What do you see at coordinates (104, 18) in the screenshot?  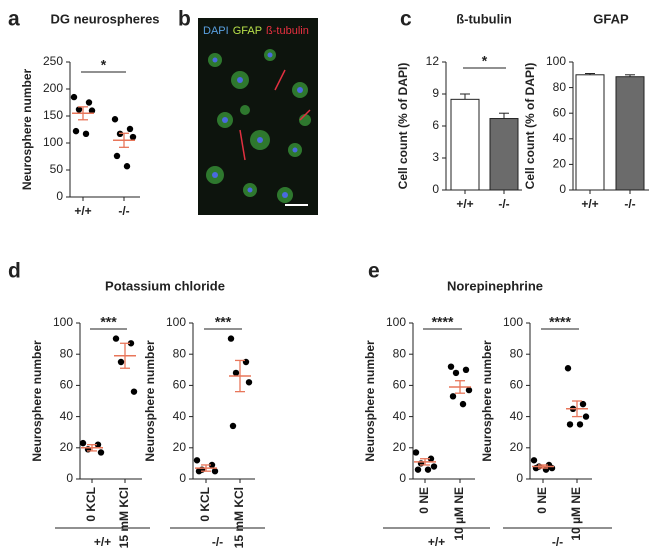 I see `chart-title: DG neurospheres` at bounding box center [104, 18].